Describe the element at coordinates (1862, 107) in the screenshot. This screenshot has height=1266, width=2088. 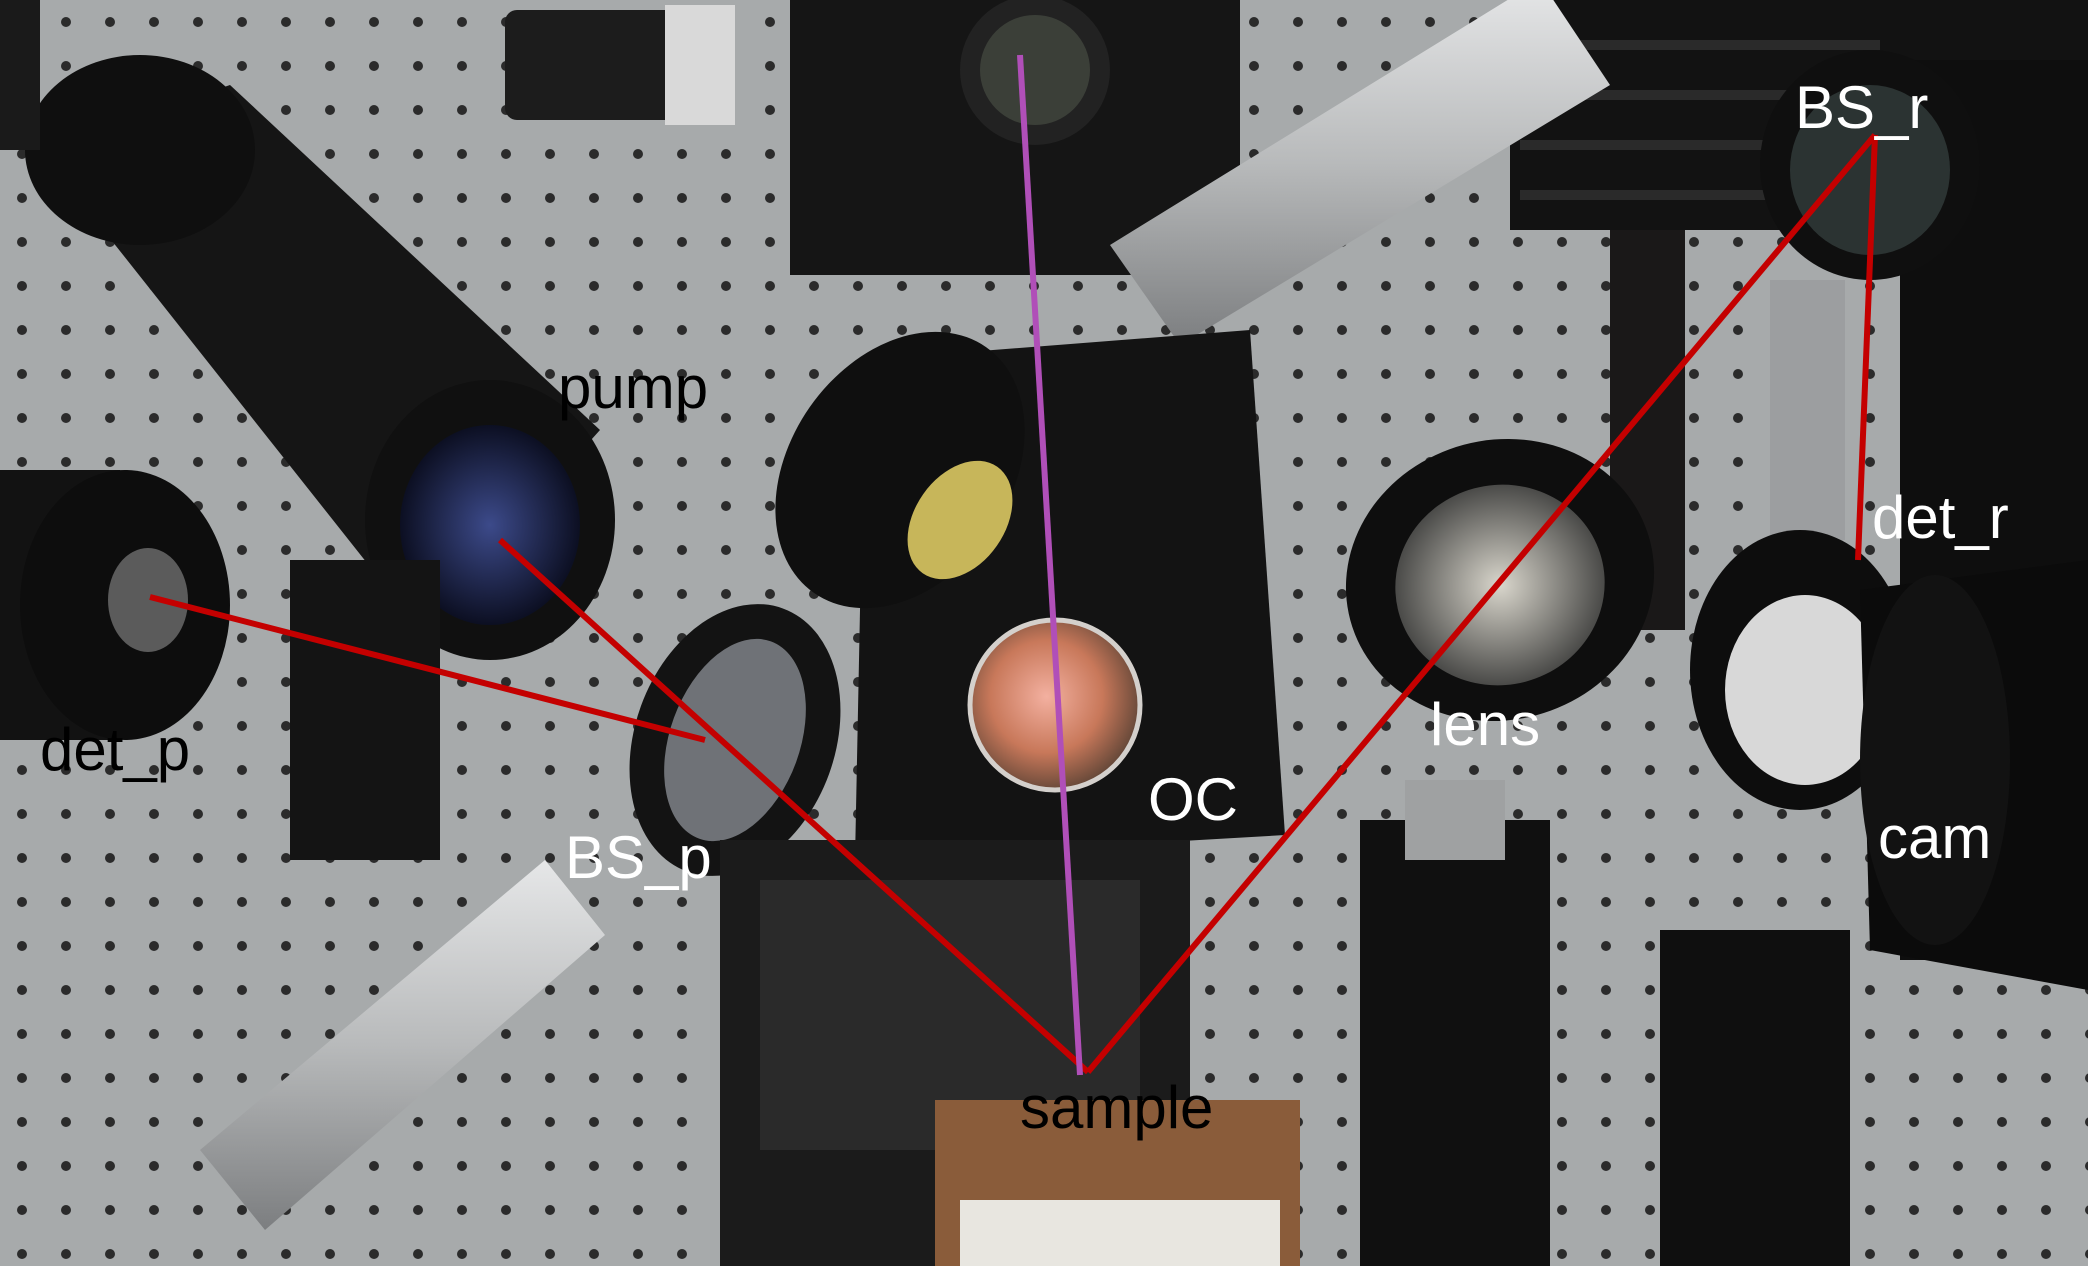
I see `label-bs-r: BS_r` at that location.